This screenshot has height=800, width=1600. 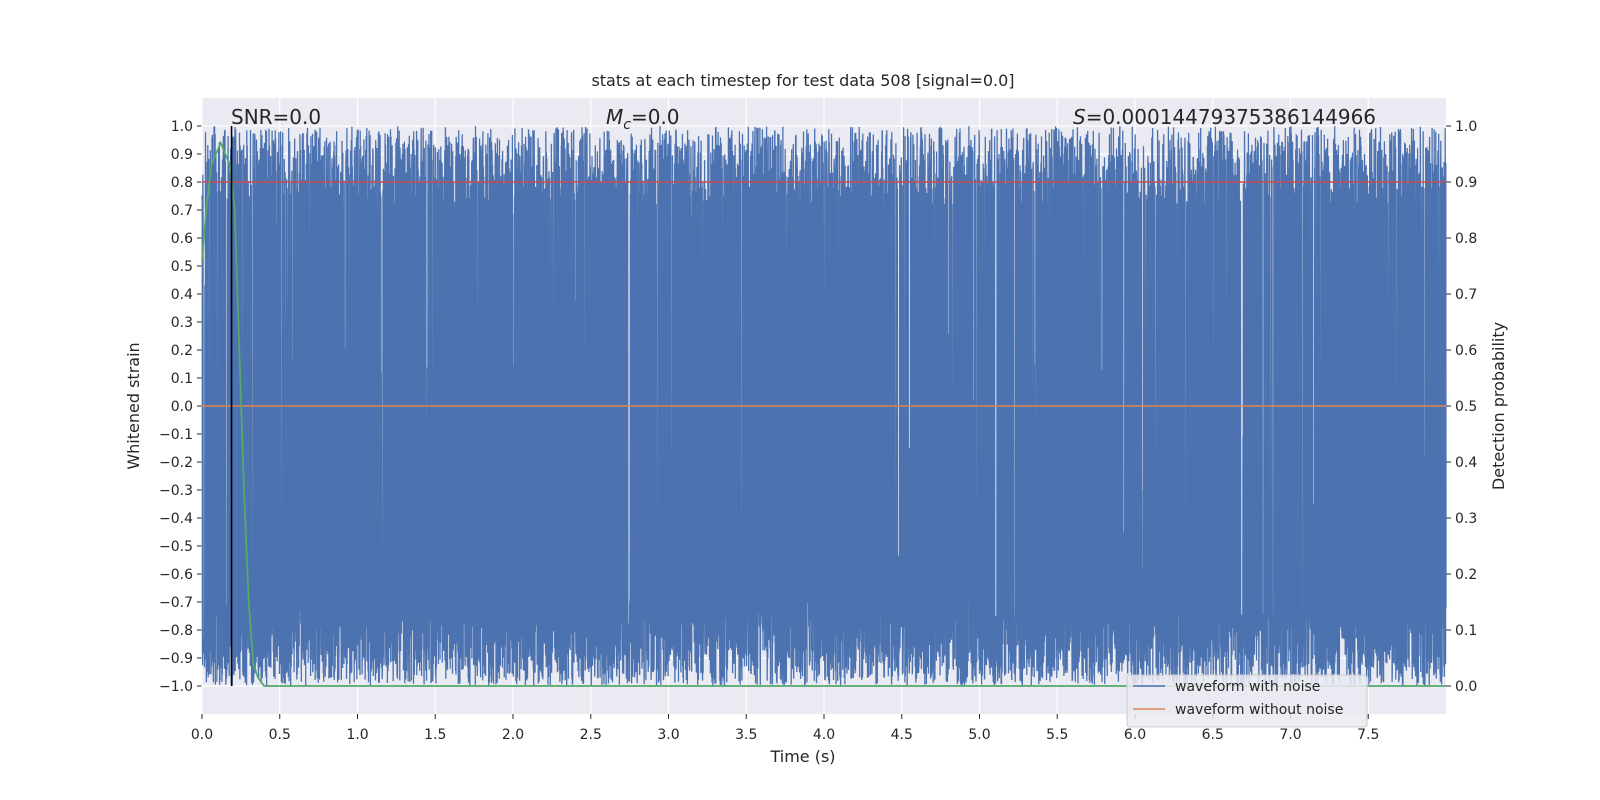 What do you see at coordinates (176, 491) in the screenshot?
I see `y-left-tick-label: −0.3` at bounding box center [176, 491].